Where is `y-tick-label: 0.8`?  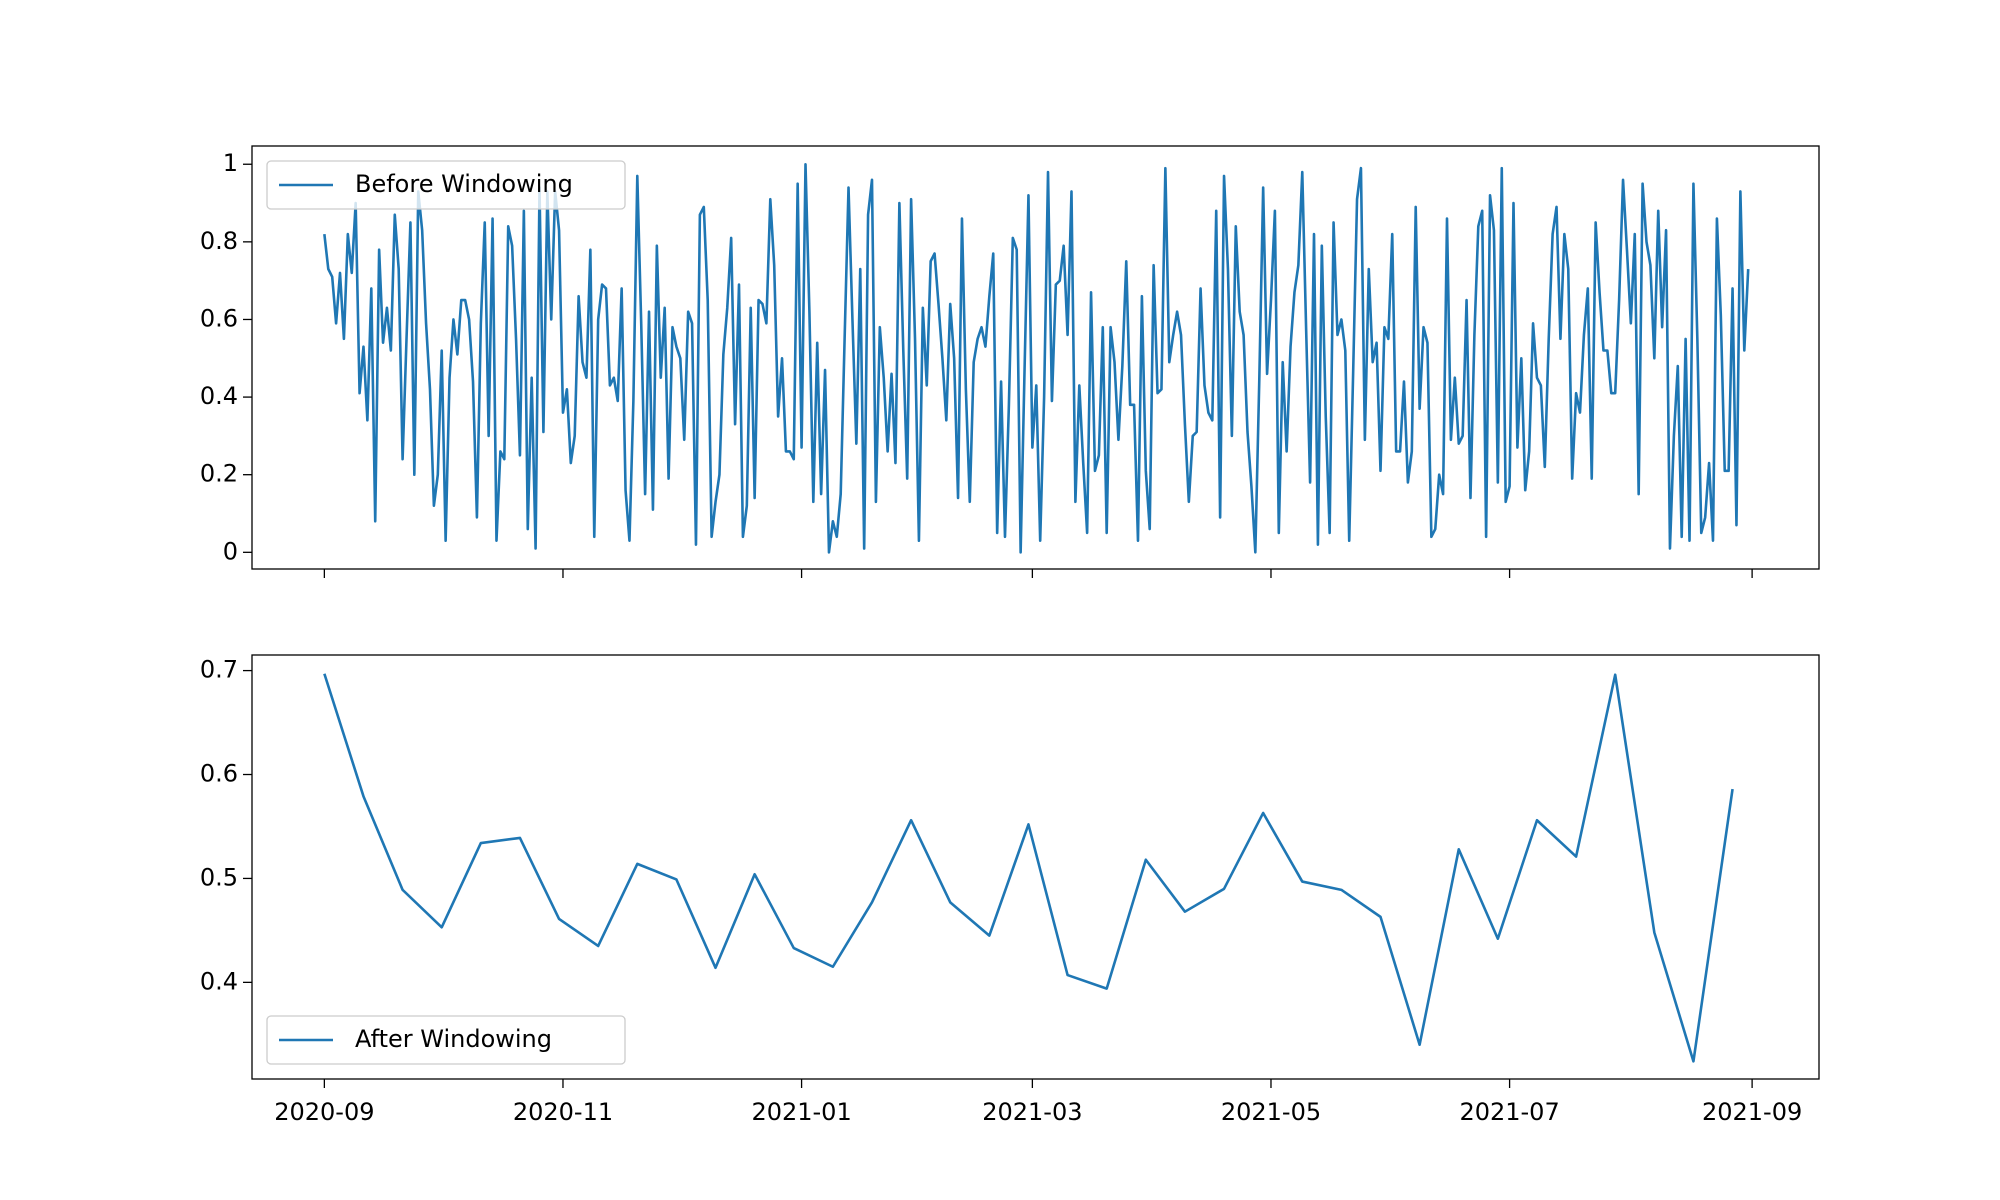
y-tick-label: 0.8 is located at coordinates (219, 241).